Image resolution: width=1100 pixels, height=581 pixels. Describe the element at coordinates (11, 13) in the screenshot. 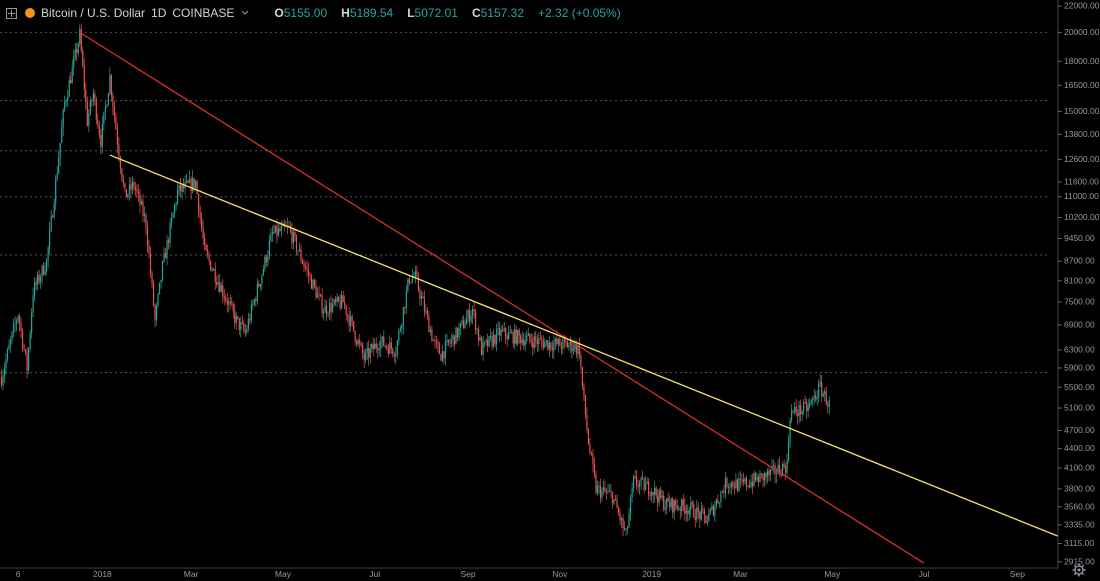

I see `expand-icon` at that location.